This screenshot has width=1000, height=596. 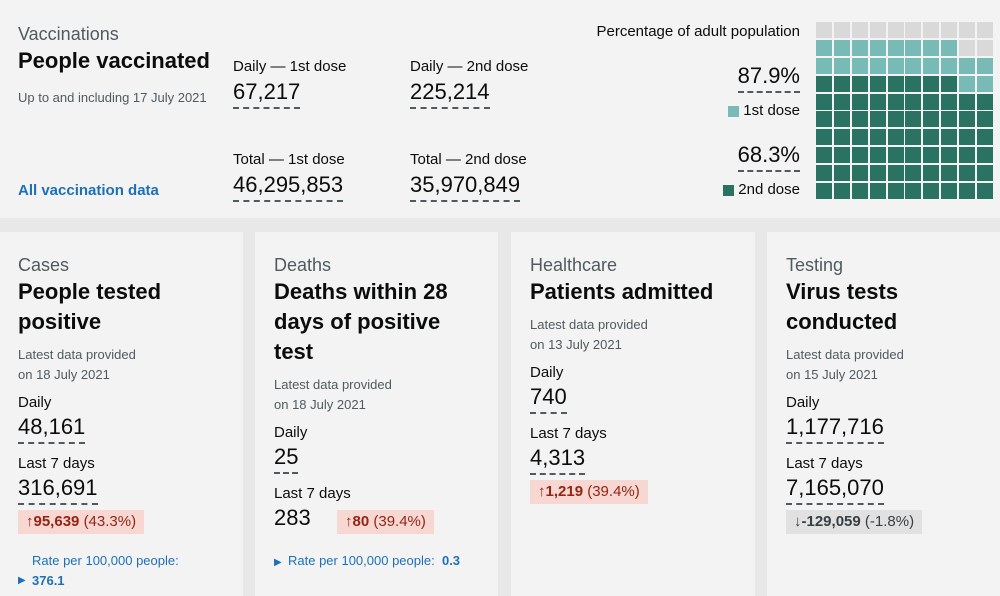 I want to click on change-value: 95,639, so click(x=56, y=521).